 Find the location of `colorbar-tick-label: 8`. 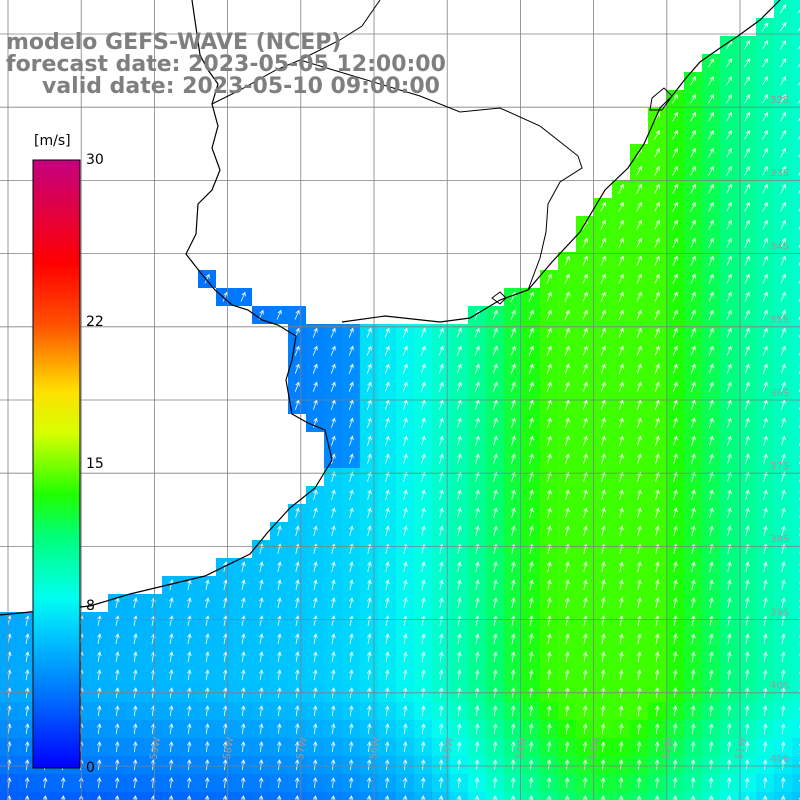

colorbar-tick-label: 8 is located at coordinates (90, 605).